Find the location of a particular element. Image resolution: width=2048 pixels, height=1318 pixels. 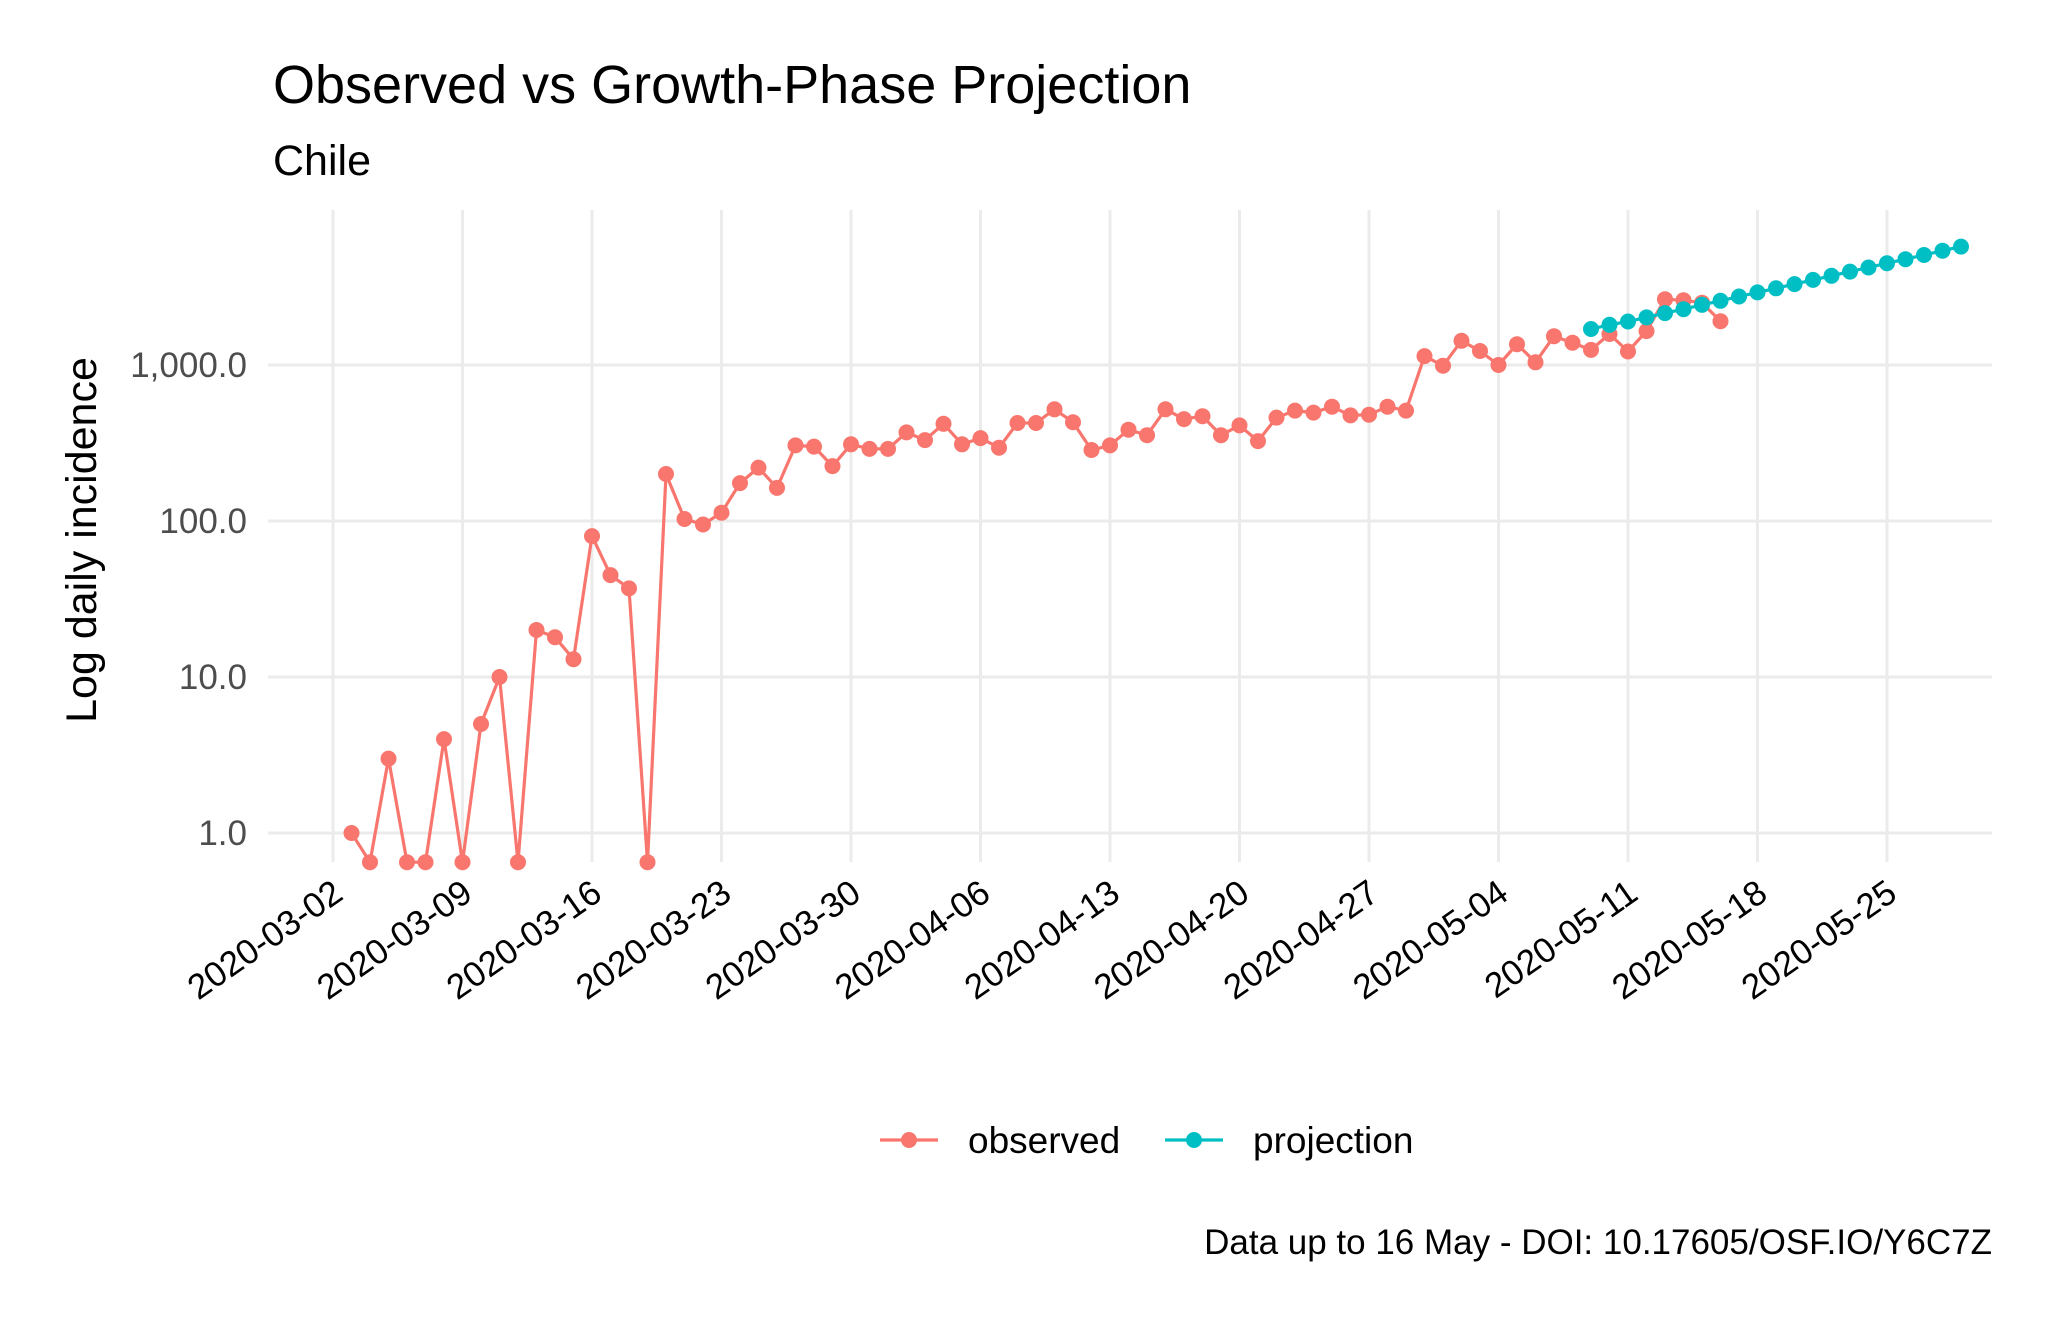

y-axis-label: Log daily incidence is located at coordinates (82, 540).